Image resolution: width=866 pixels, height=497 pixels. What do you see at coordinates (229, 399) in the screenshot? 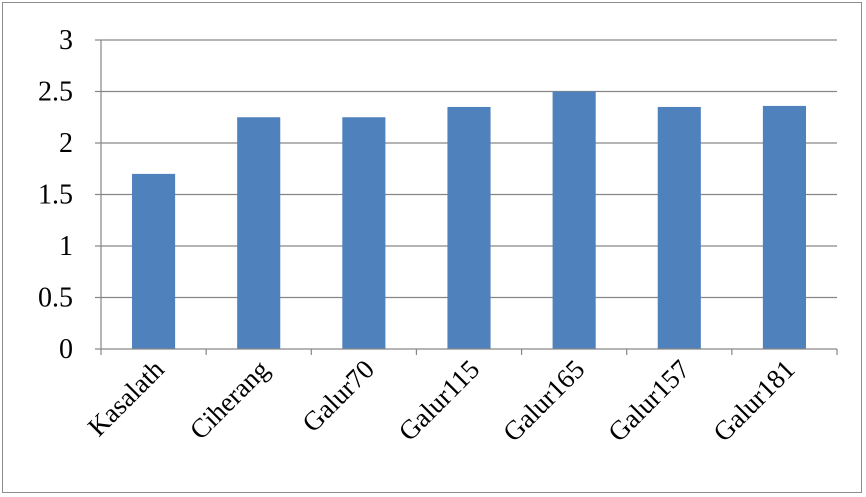
I see `x-category-label: Ciherang` at bounding box center [229, 399].